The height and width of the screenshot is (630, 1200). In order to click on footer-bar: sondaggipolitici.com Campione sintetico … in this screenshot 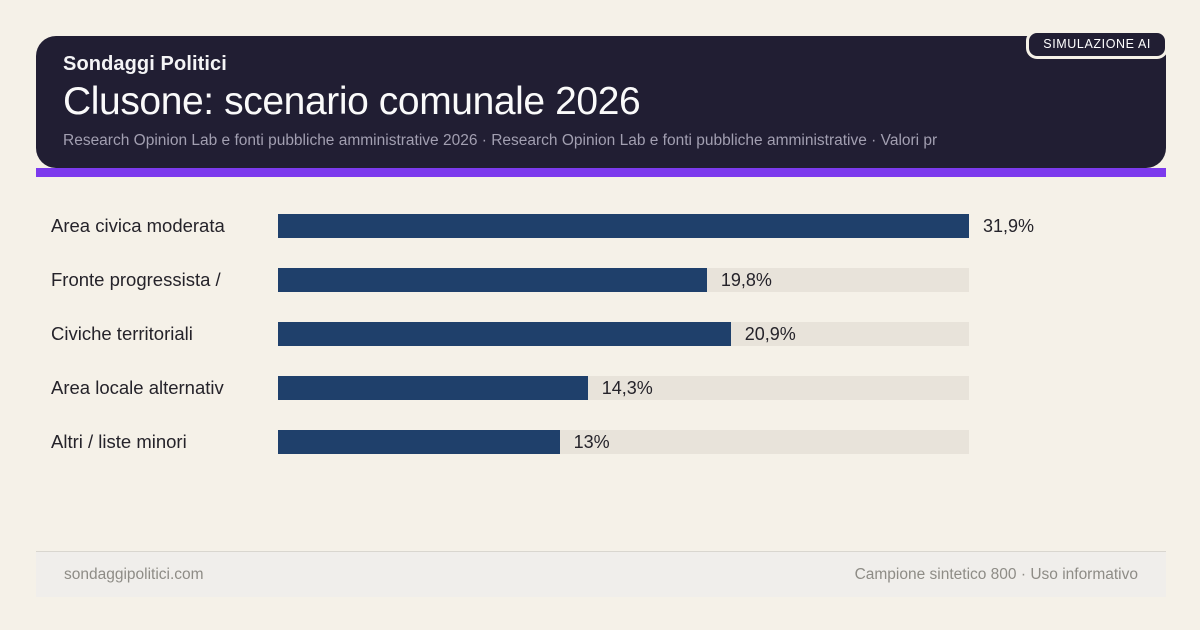, I will do `click(601, 574)`.